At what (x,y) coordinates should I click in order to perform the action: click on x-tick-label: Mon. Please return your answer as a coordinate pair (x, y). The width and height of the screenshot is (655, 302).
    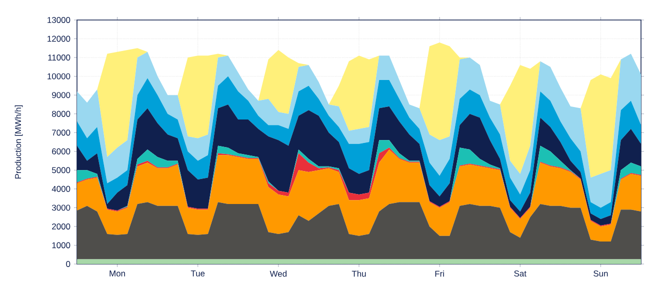
    Looking at the image, I should click on (117, 273).